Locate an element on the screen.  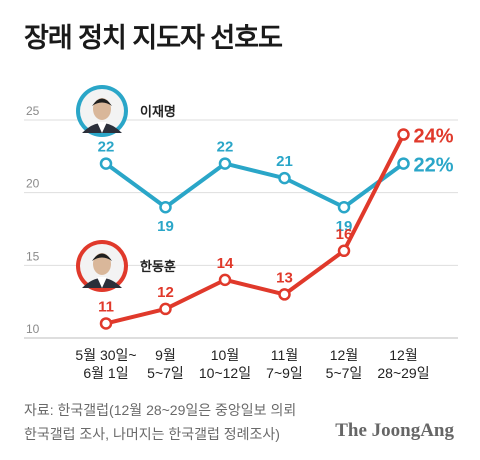
legend-item: 이재명 is located at coordinates (126, 111).